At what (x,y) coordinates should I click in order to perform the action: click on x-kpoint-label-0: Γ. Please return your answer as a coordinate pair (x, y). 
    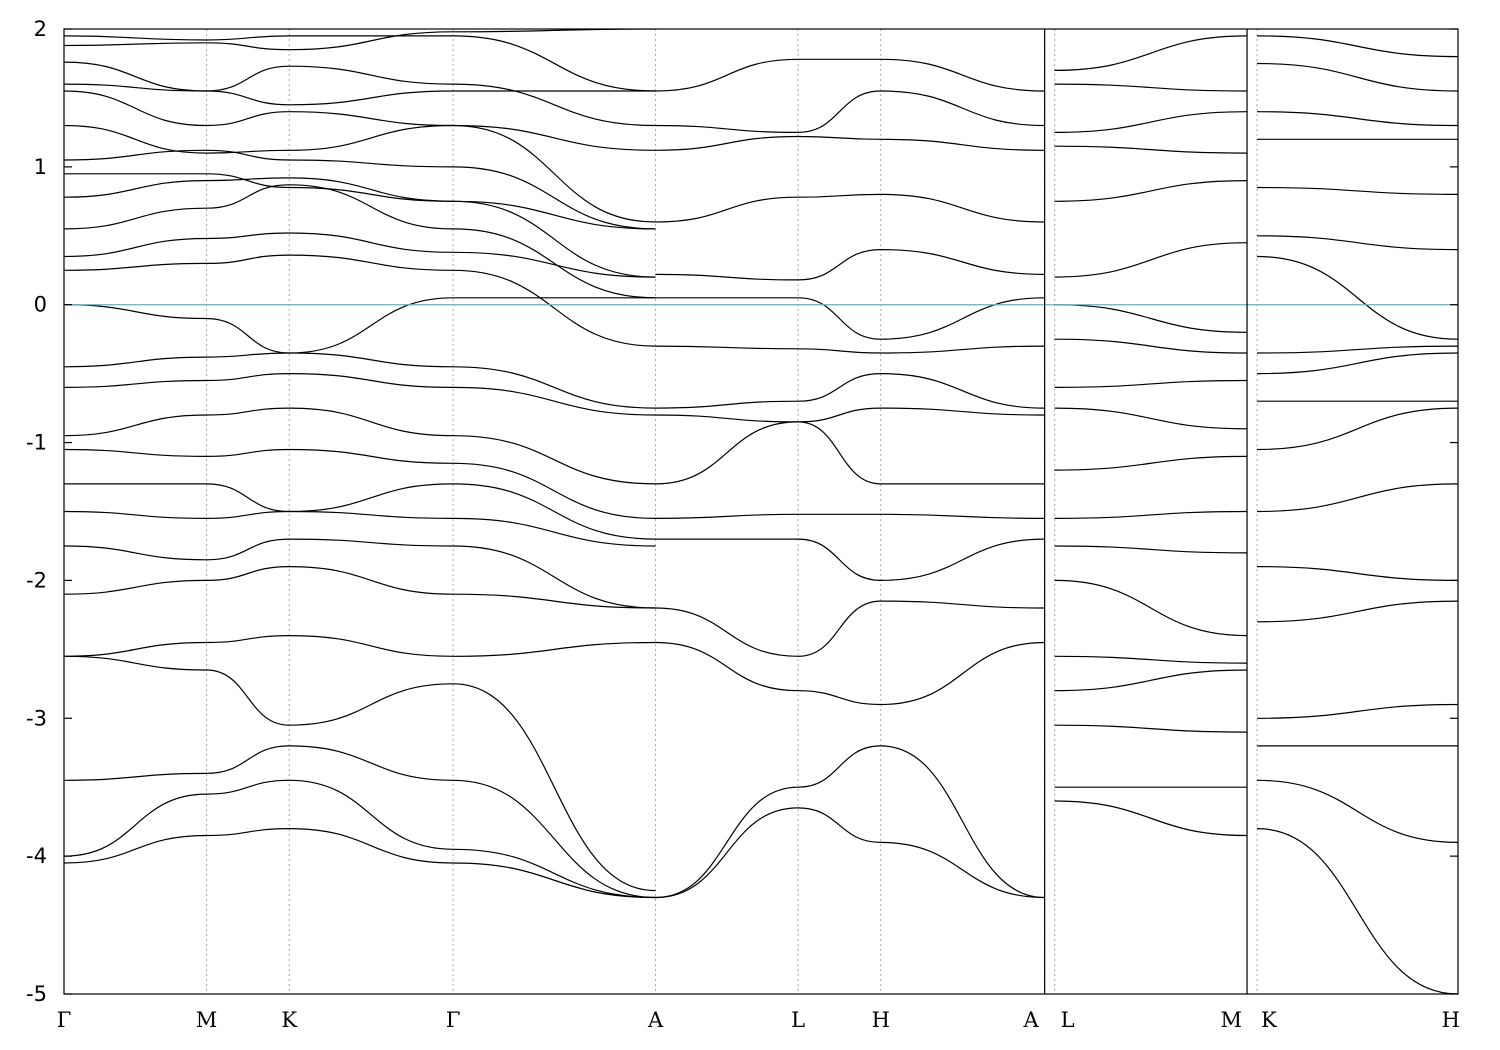
    Looking at the image, I should click on (64, 1020).